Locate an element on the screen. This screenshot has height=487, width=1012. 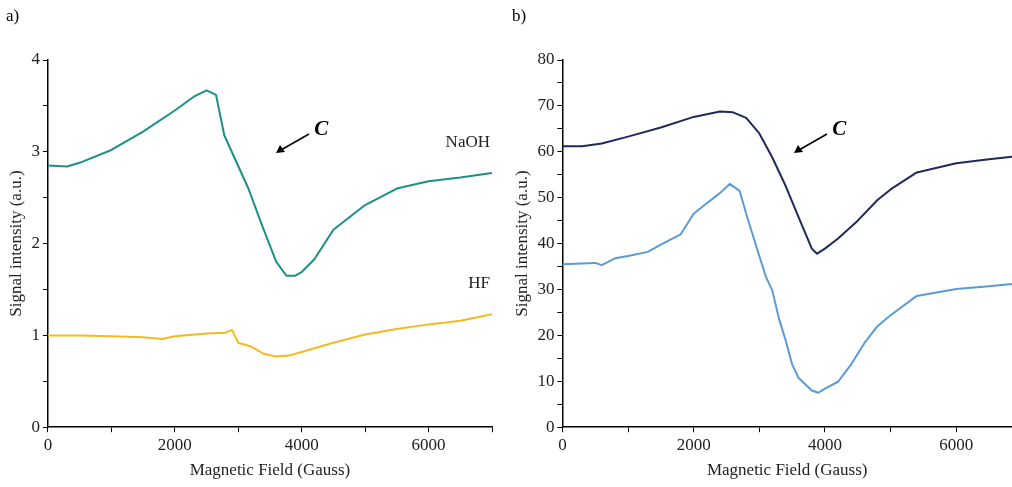
y-tick-label: 30 is located at coordinates (546, 288).